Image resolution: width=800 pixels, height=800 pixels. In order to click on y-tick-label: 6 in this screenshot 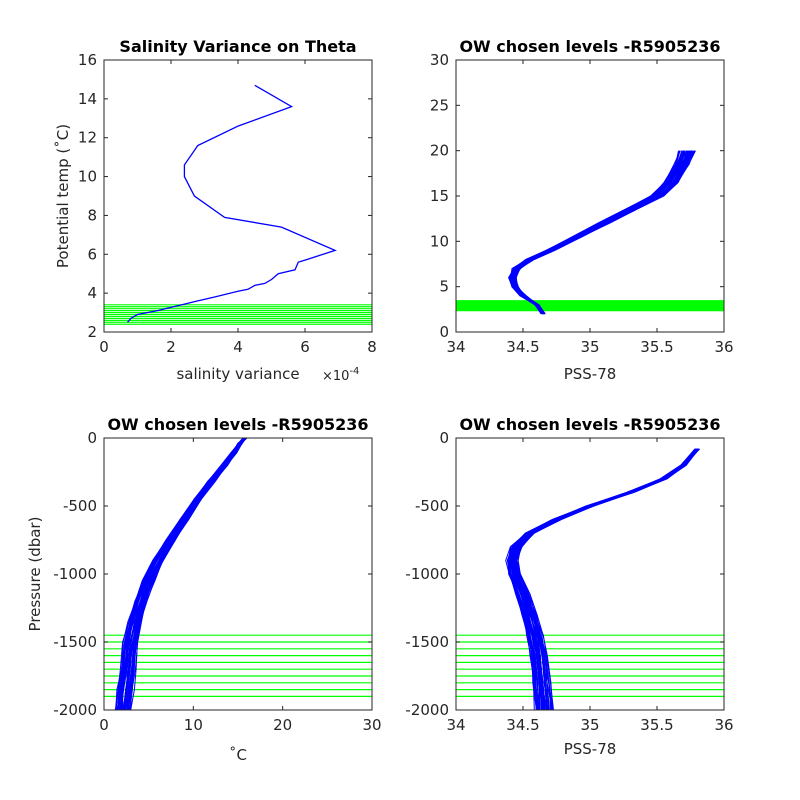, I will do `click(92, 254)`.